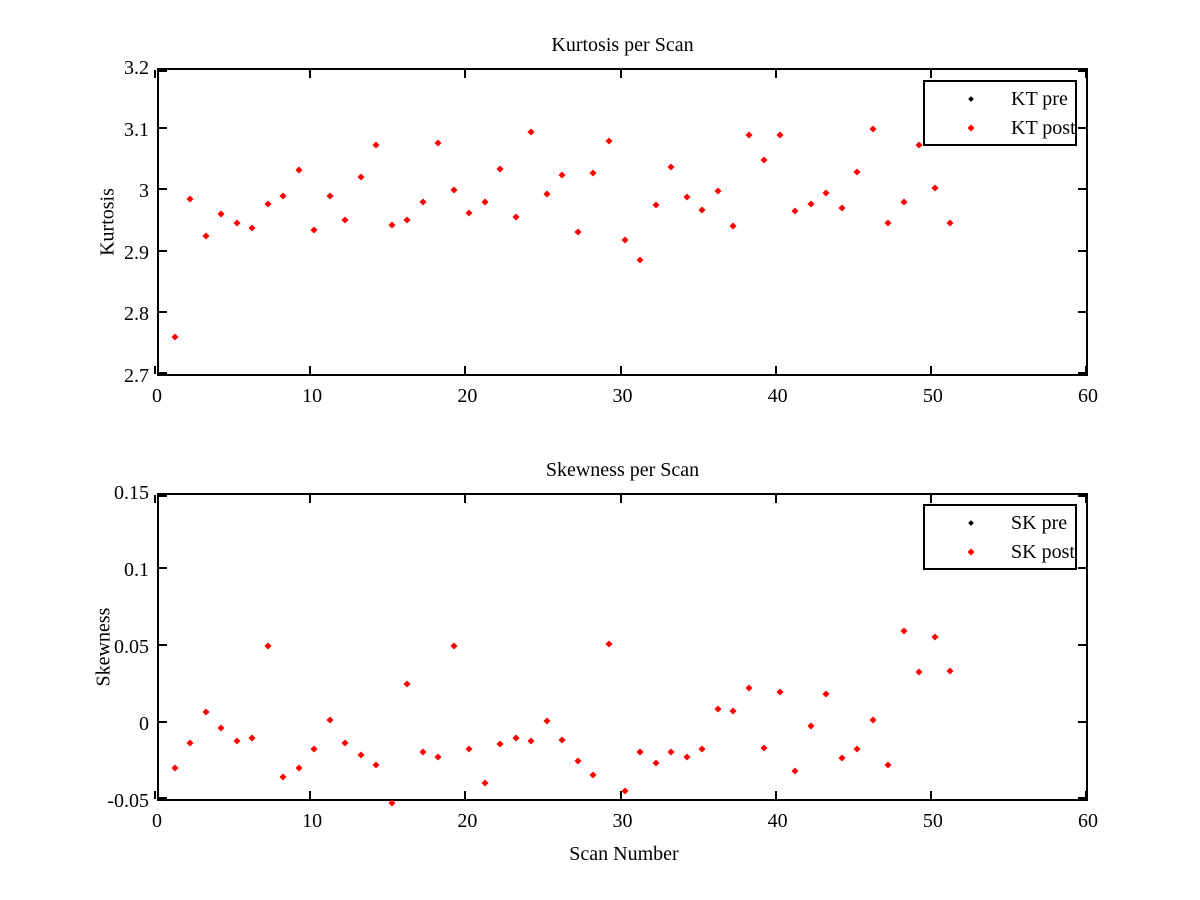 The height and width of the screenshot is (900, 1200). What do you see at coordinates (777, 821) in the screenshot?
I see `x-tick-label: 40` at bounding box center [777, 821].